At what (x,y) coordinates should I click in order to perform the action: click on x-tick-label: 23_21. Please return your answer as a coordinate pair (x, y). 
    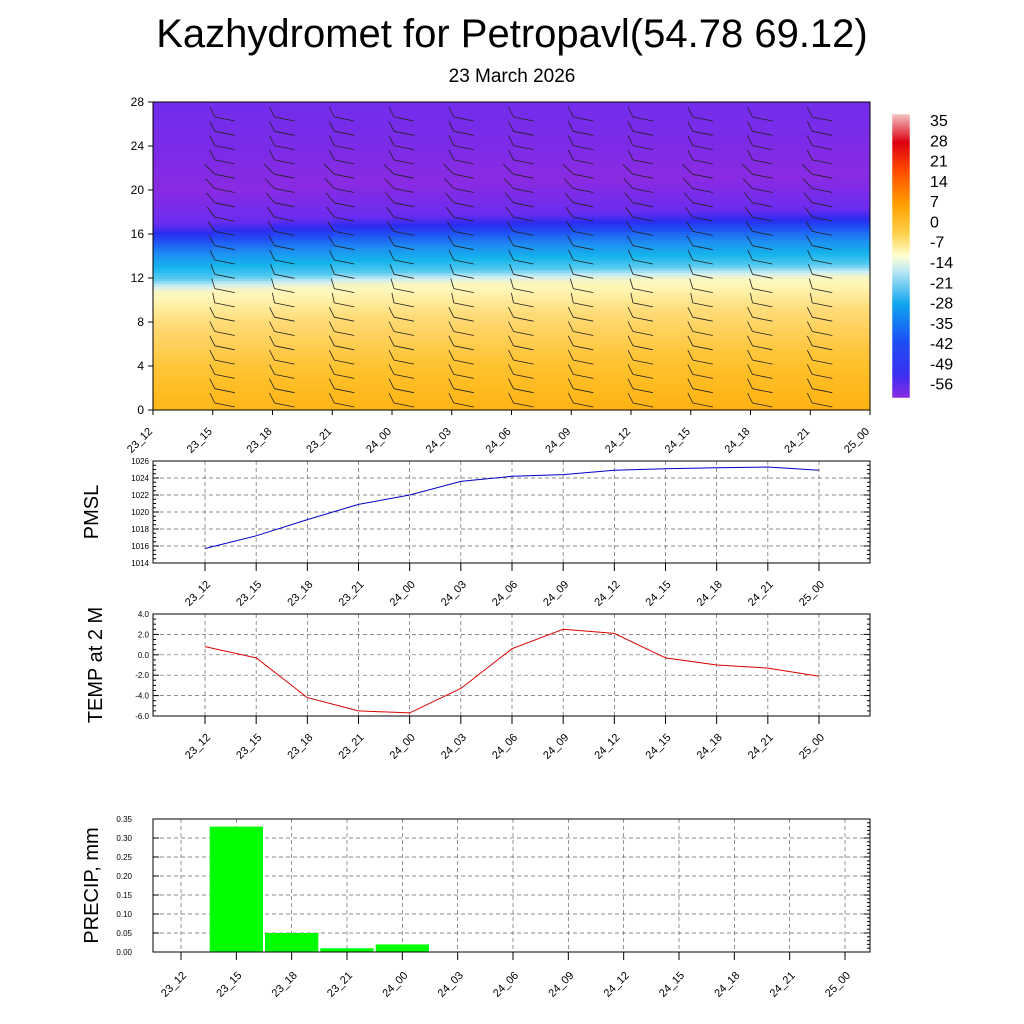
    Looking at the image, I should click on (340, 985).